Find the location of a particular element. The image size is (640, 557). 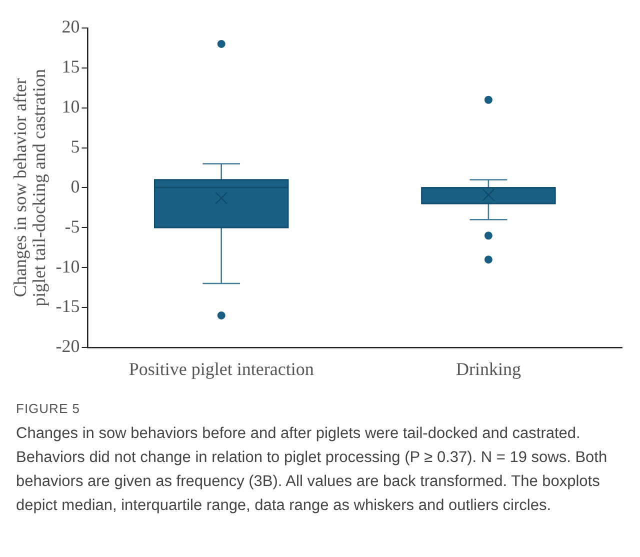

y-tick-label: 10 is located at coordinates (71, 106).